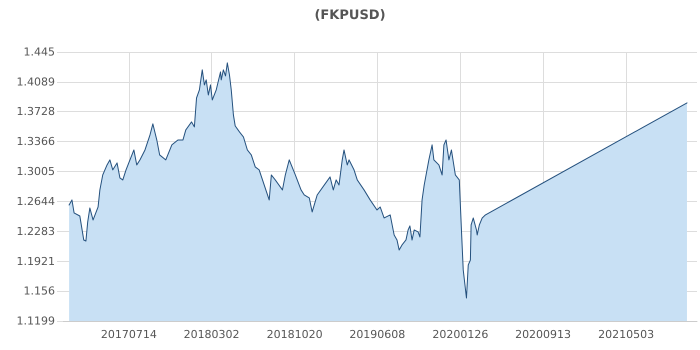  Describe the element at coordinates (39, 52) in the screenshot. I see `y-tick-label: 1.445` at that location.